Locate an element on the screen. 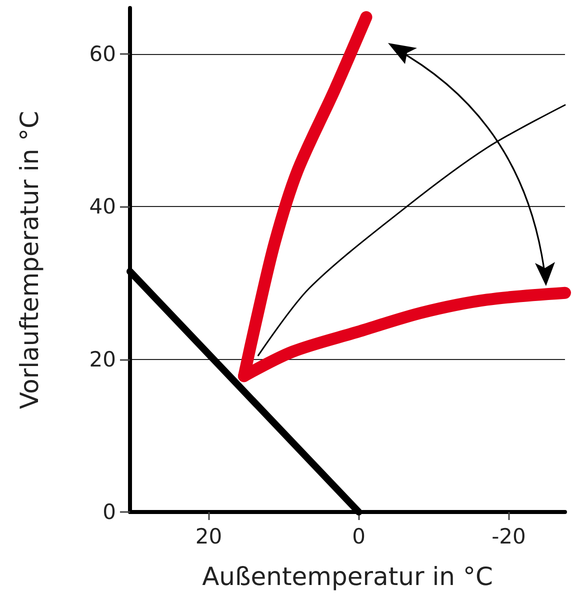 Image resolution: width=581 pixels, height=612 pixels. x-tick-label: -20 is located at coordinates (509, 536).